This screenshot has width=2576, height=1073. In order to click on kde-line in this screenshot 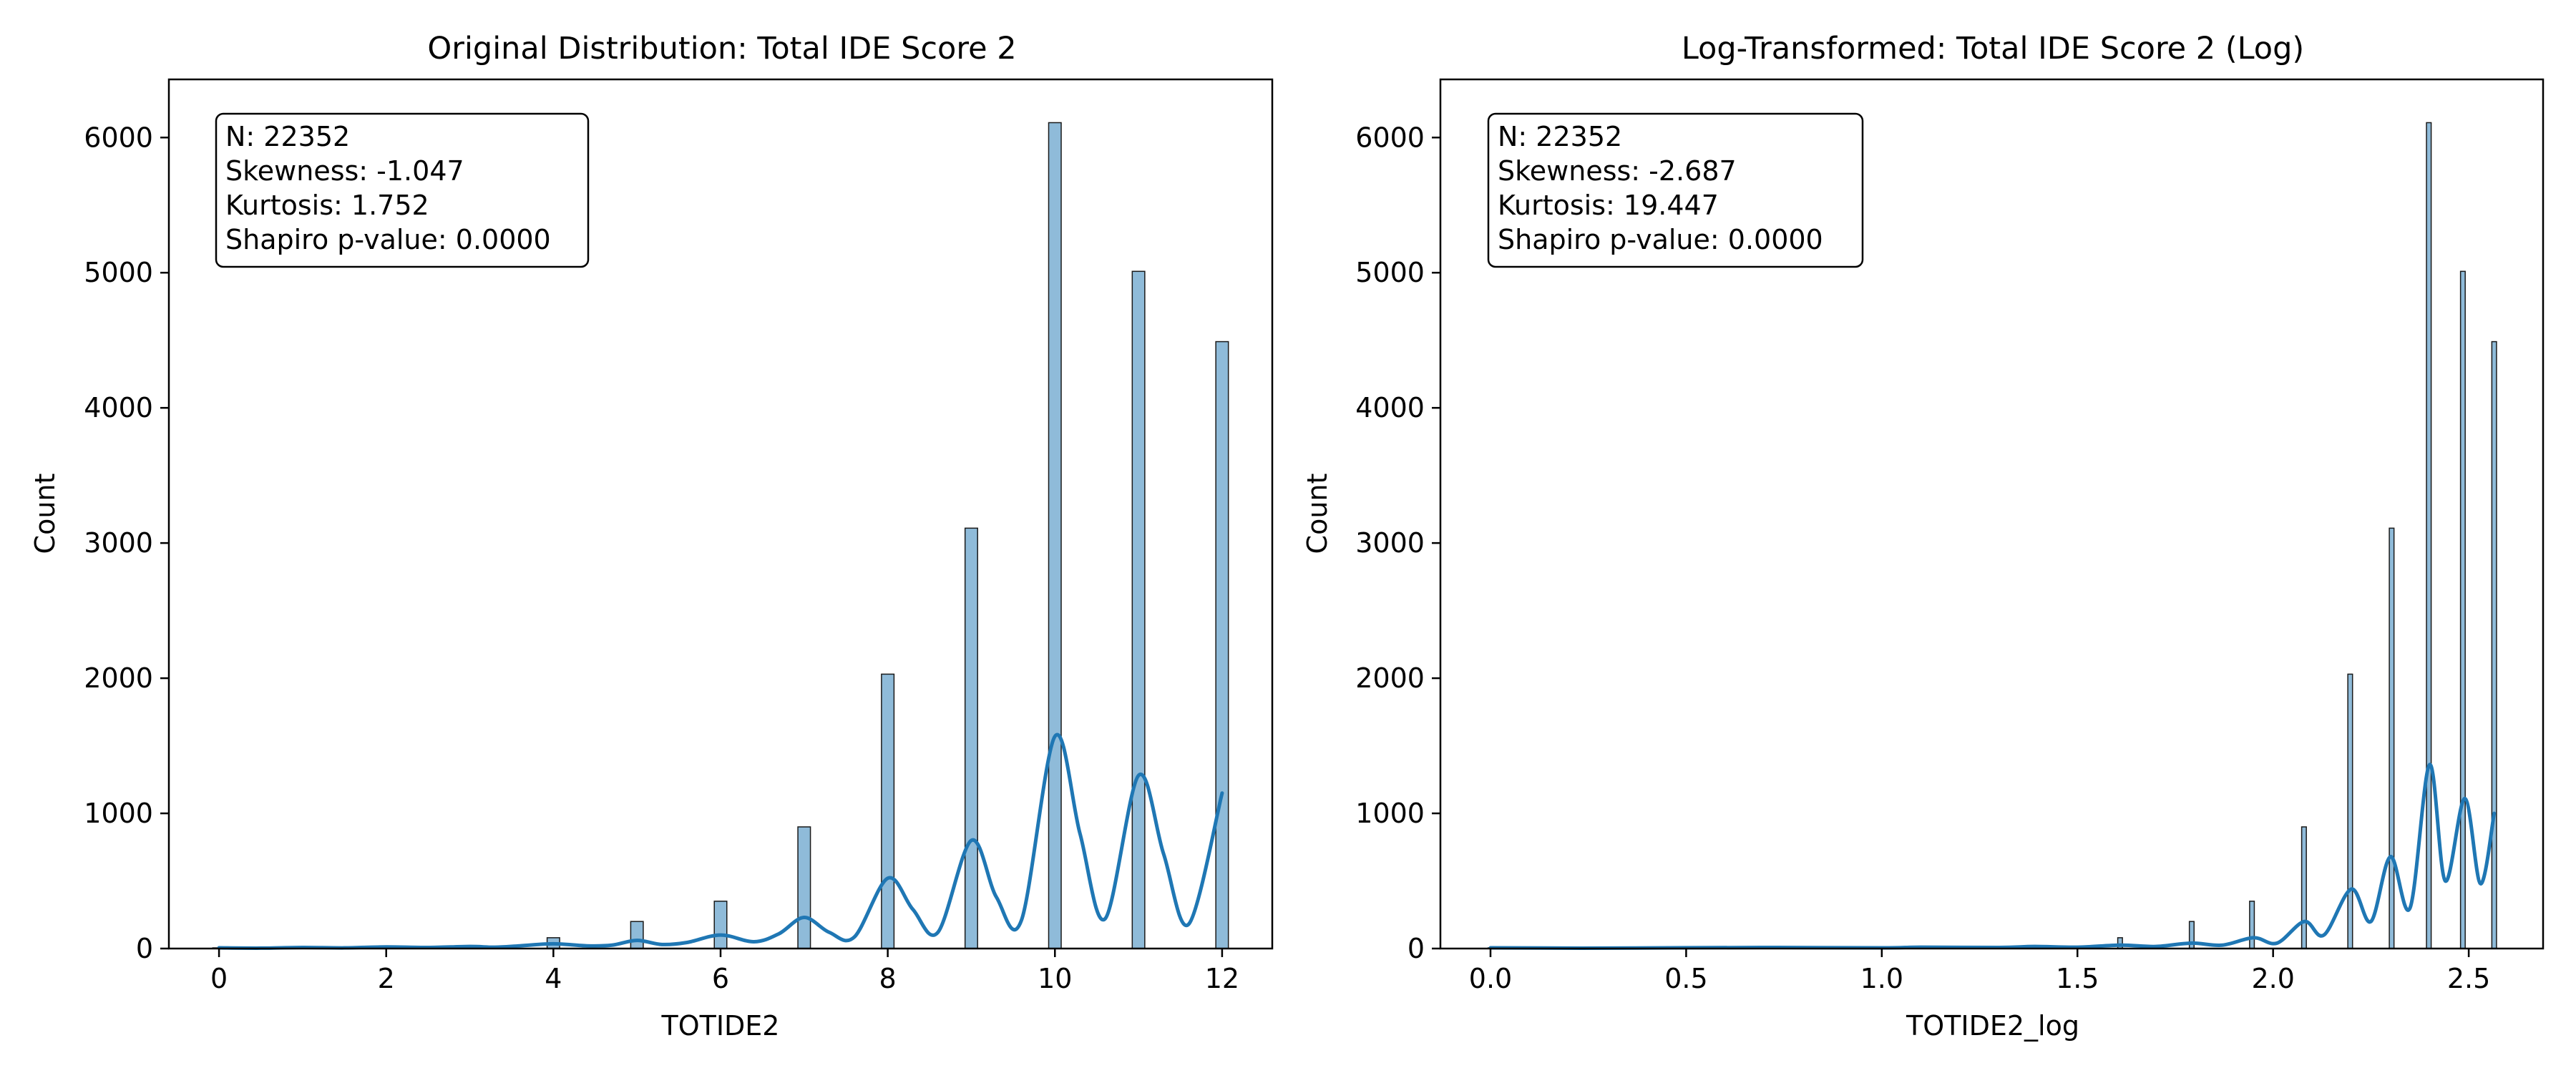, I will do `click(720, 841)`.